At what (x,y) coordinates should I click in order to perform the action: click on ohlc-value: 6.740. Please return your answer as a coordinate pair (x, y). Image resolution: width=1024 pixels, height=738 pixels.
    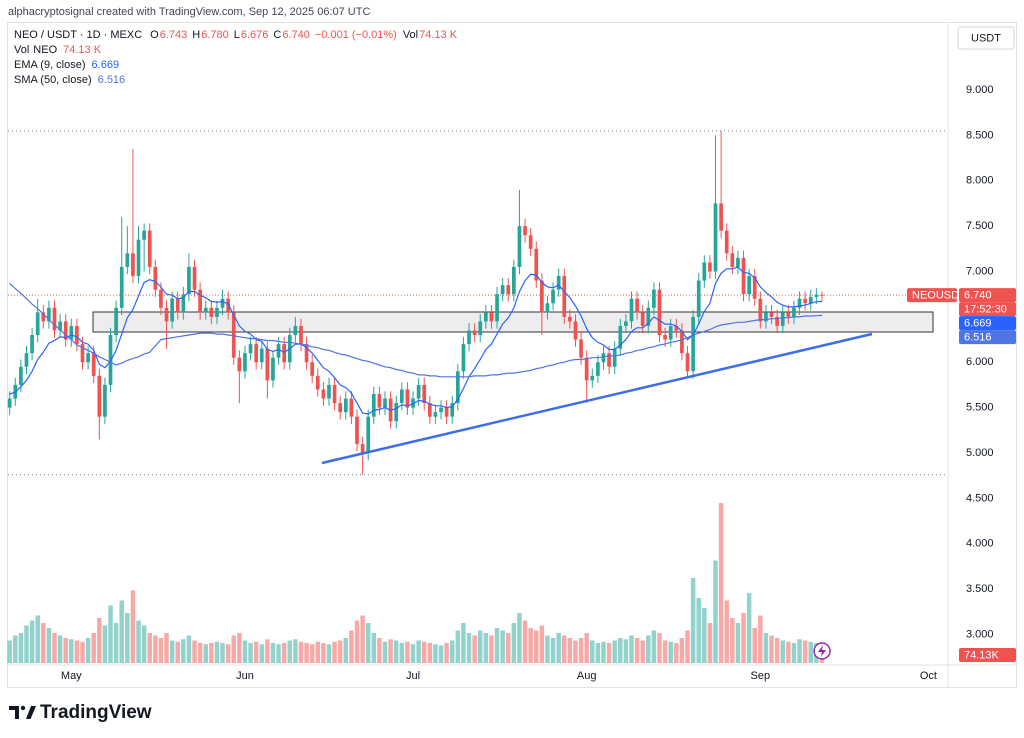
    Looking at the image, I should click on (296, 35).